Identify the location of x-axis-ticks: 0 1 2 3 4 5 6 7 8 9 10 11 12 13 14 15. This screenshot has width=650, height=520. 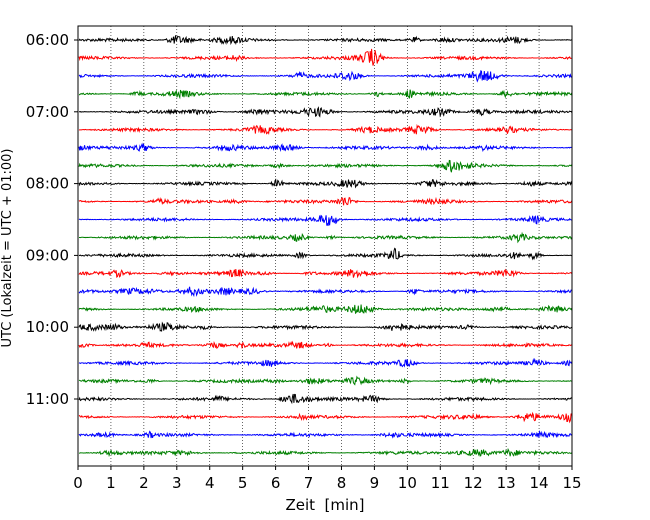
(327, 479).